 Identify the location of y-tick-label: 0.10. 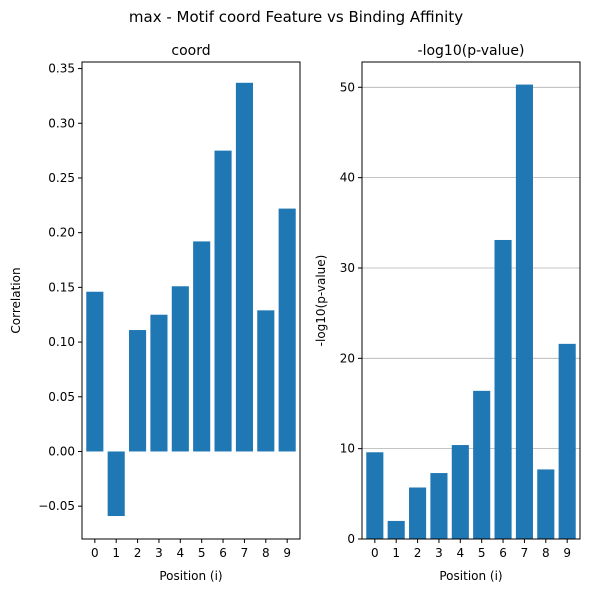
(61, 342).